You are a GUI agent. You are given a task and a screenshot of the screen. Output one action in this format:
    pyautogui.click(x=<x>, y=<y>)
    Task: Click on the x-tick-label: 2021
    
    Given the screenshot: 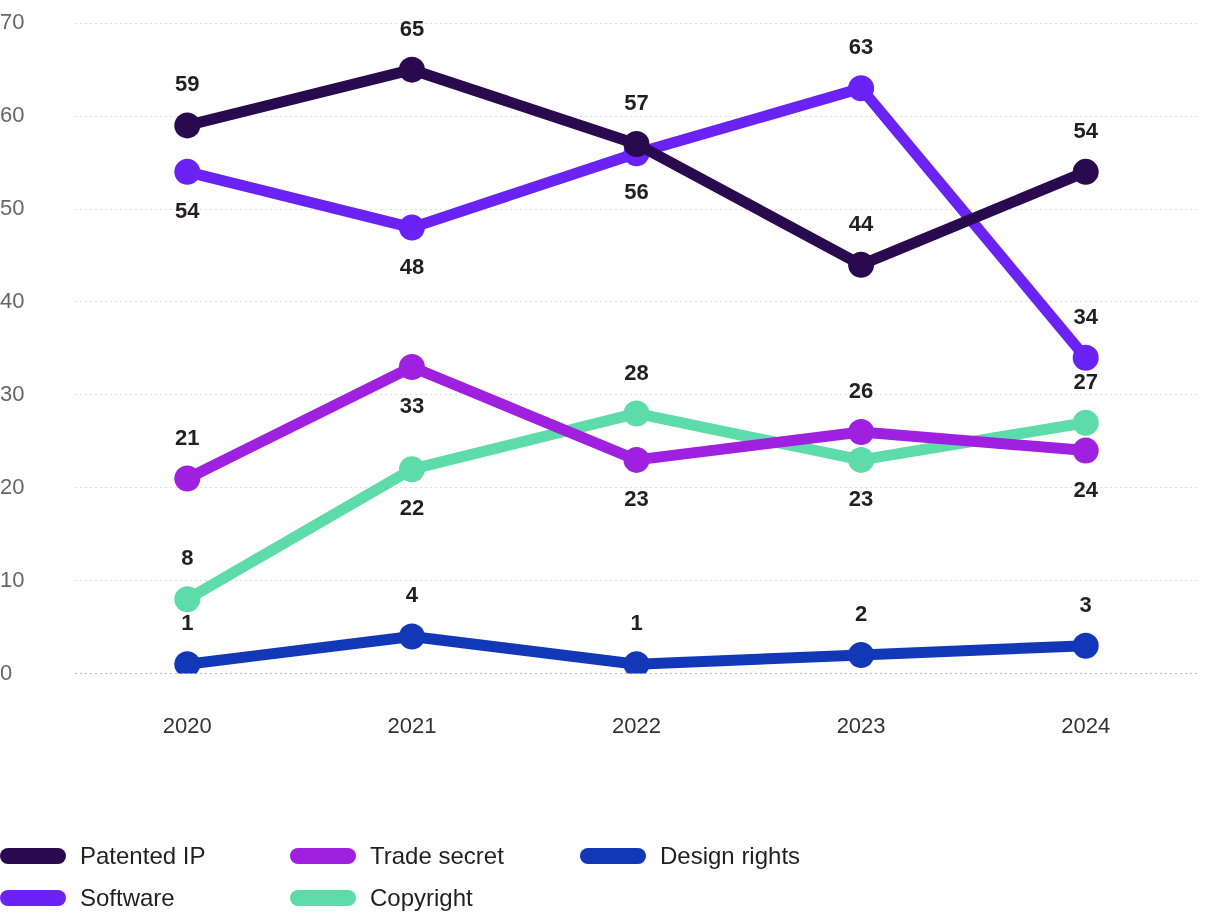 What is the action you would take?
    pyautogui.click(x=412, y=725)
    